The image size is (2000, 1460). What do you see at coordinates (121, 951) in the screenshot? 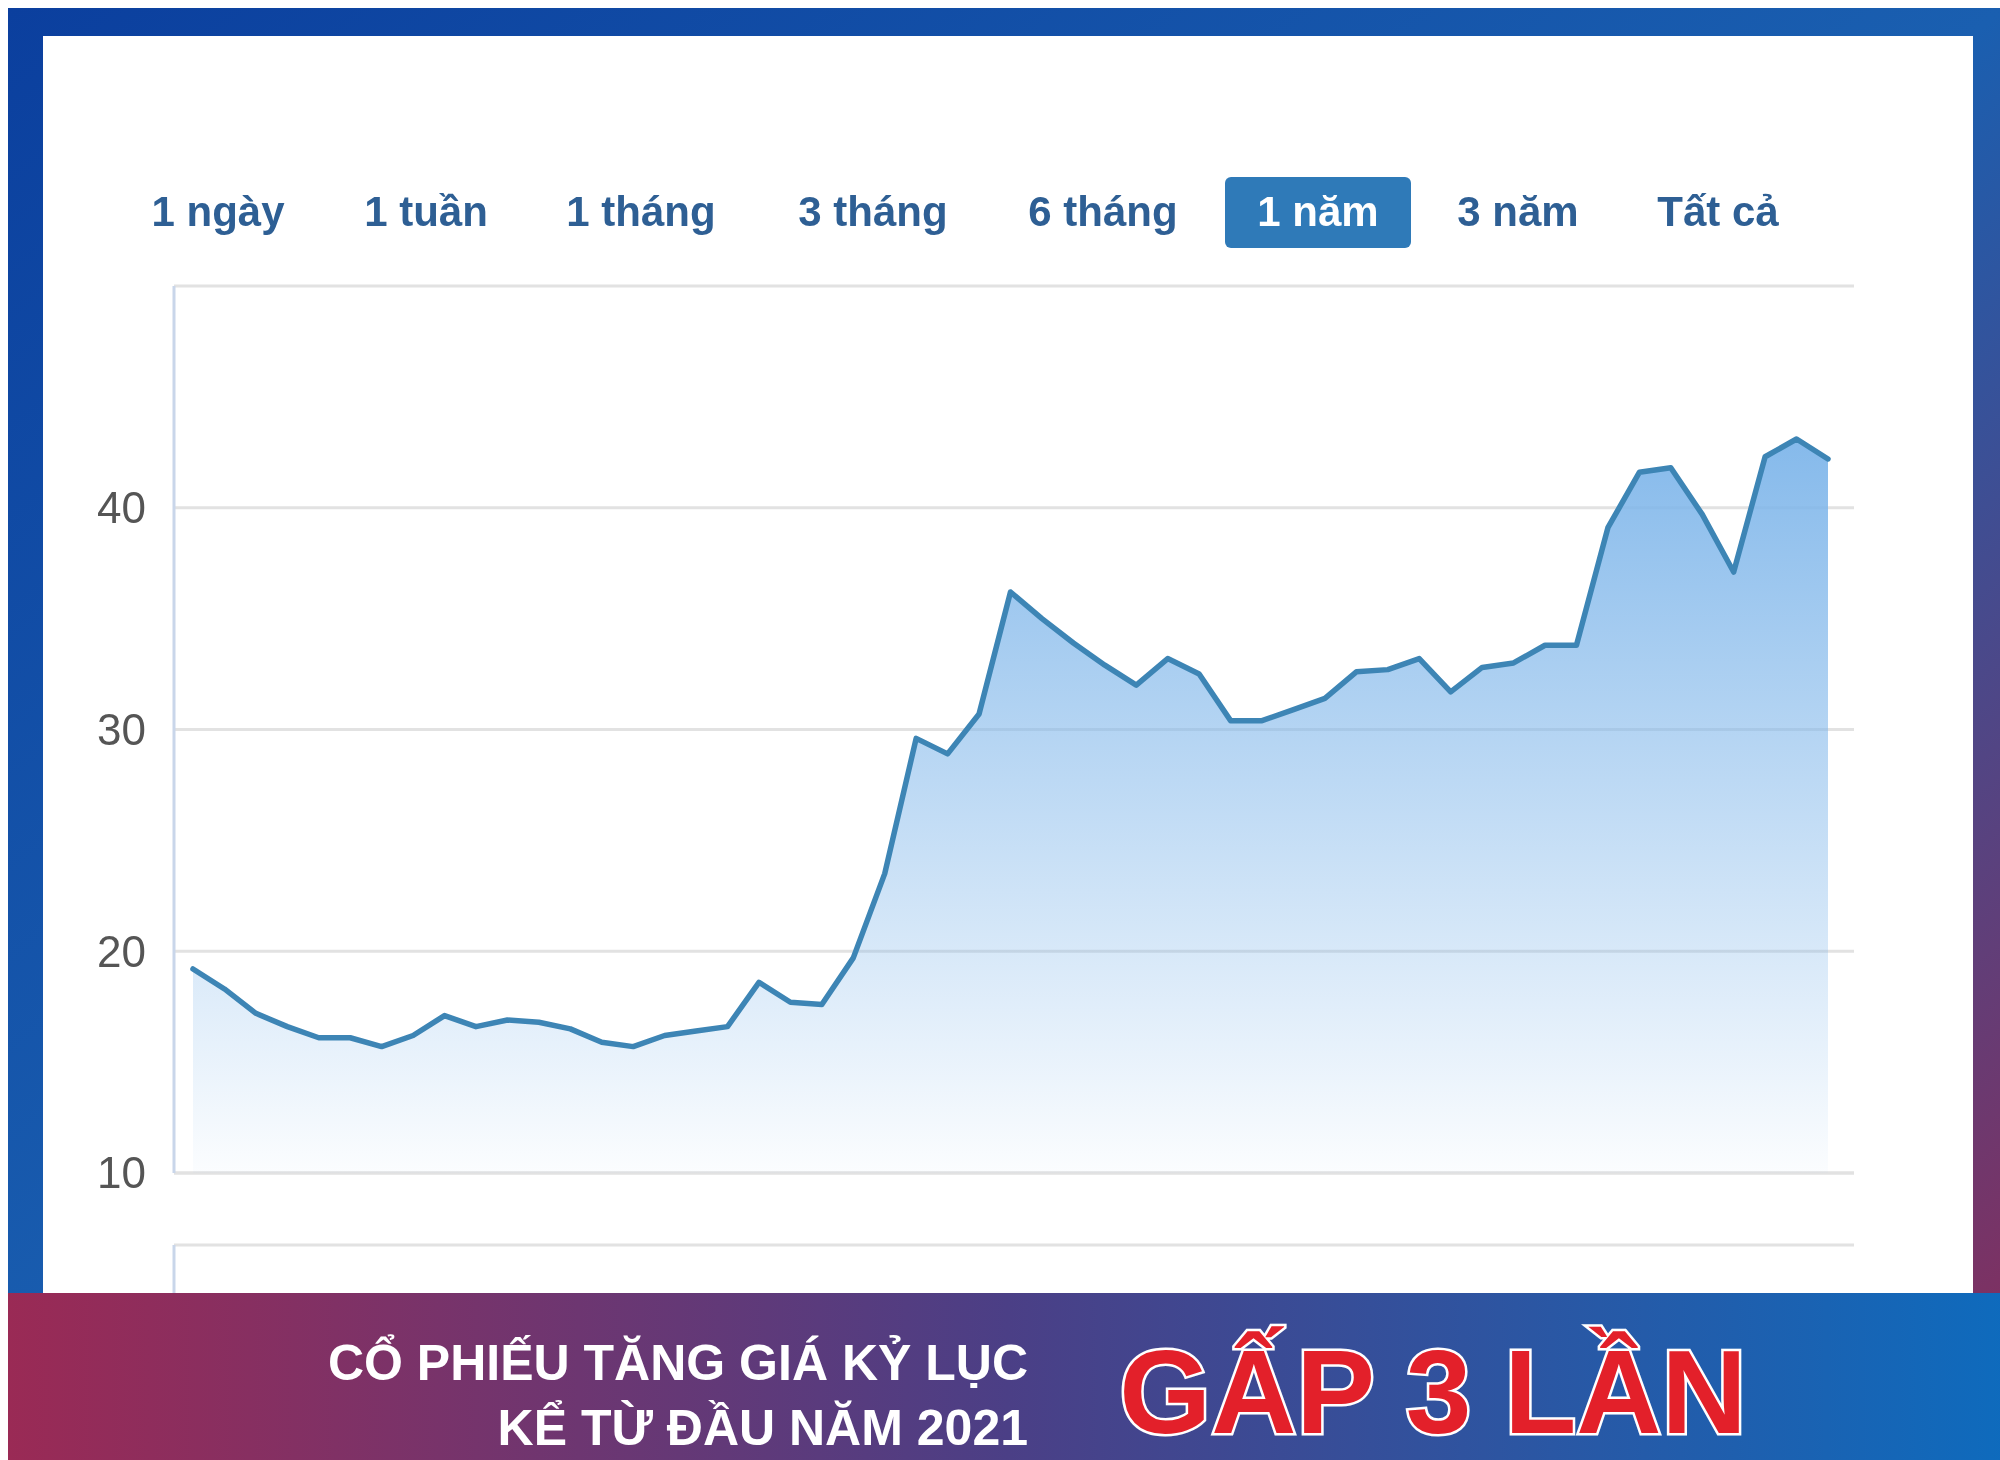
I see `y-tick-label: 20` at bounding box center [121, 951].